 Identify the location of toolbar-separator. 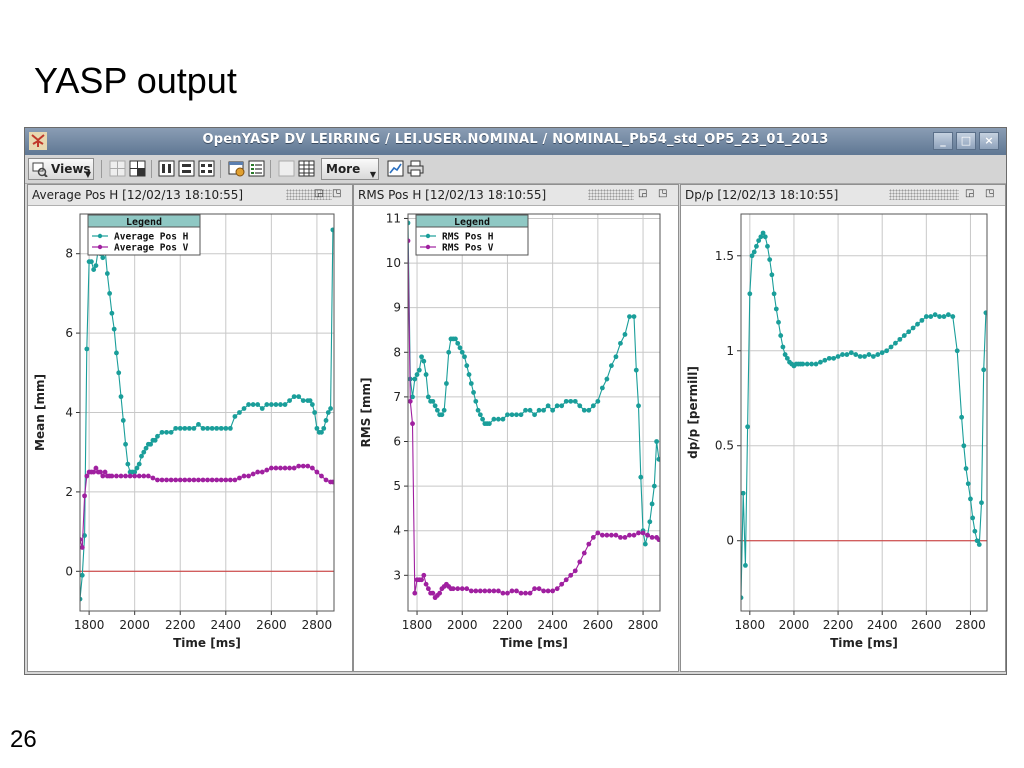
(270, 169).